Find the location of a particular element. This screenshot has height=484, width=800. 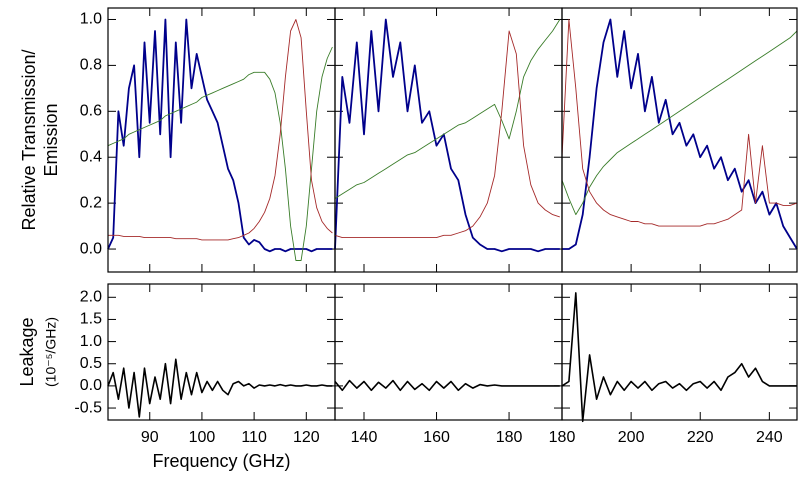

y-tick-label: 0.4 is located at coordinates (91, 156).